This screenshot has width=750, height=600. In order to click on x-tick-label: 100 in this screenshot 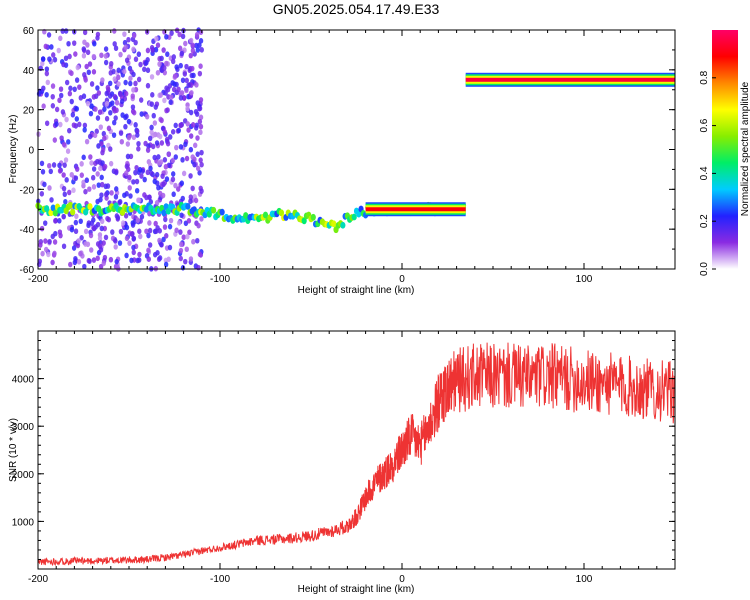, I will do `click(584, 279)`.